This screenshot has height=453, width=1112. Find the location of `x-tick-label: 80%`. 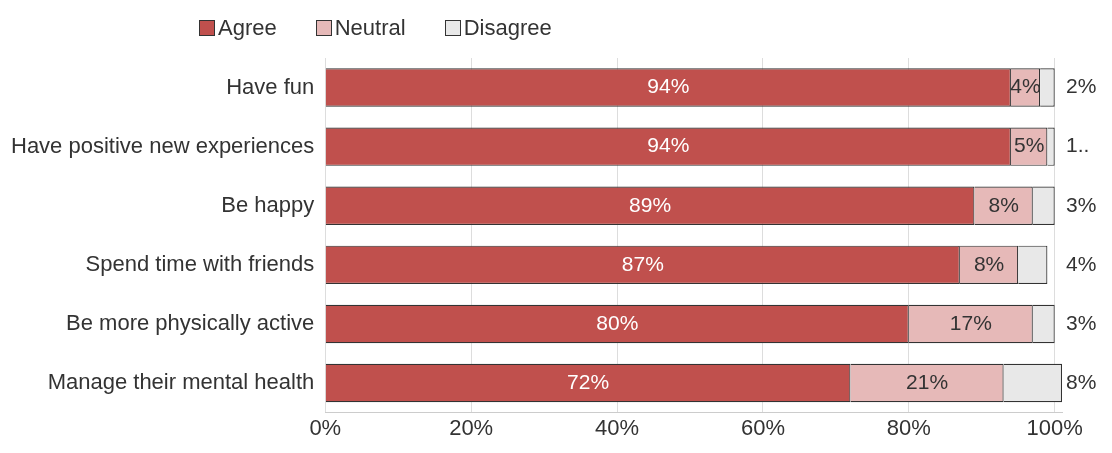

x-tick-label: 80% is located at coordinates (908, 427).